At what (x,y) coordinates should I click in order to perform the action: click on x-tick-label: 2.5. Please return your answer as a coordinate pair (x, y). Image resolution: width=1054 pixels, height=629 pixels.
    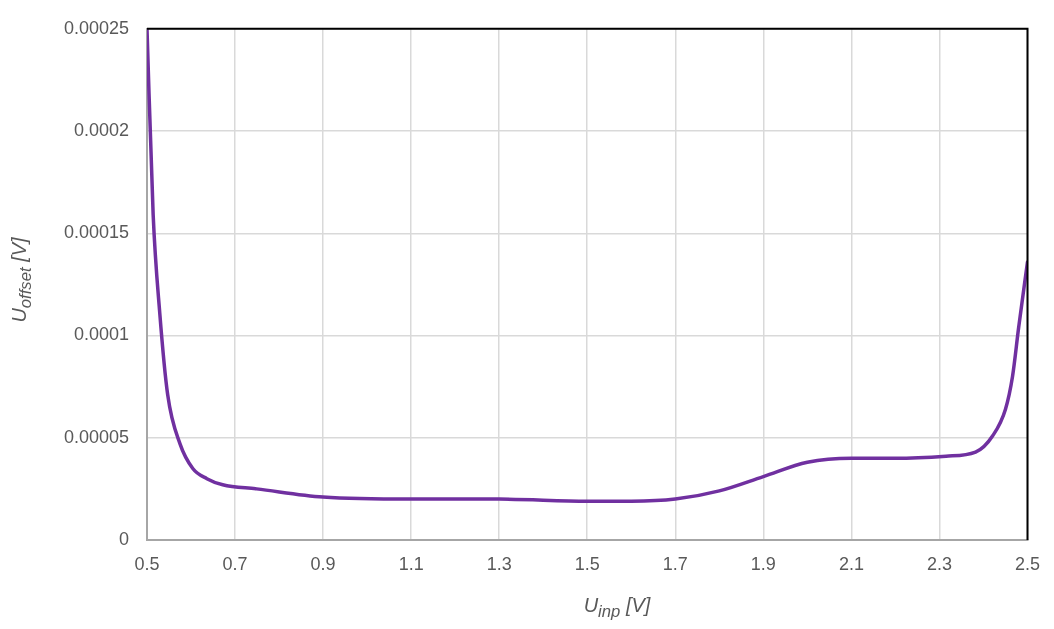
    Looking at the image, I should click on (1027, 563).